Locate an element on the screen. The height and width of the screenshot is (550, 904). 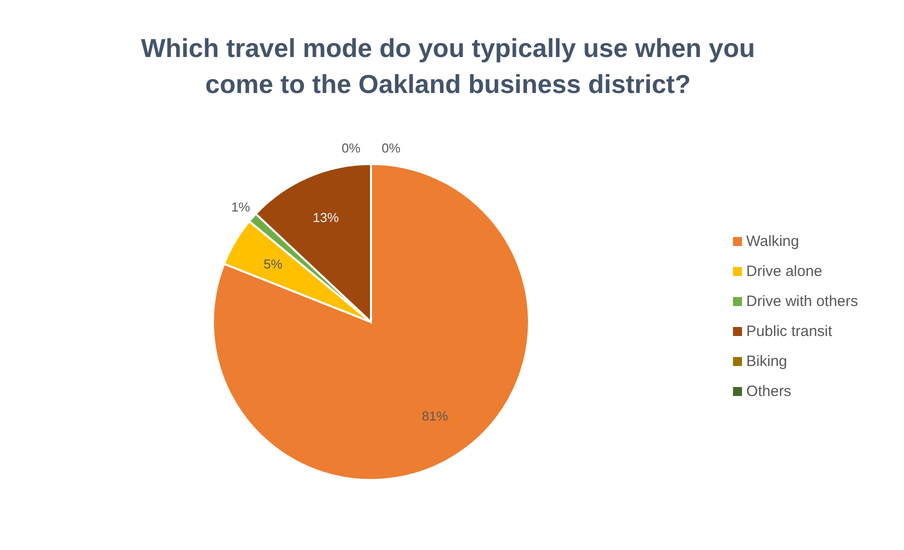
chart-title: Which travel mode do you typically use when you come to the Oakland business district? is located at coordinates (448, 66).